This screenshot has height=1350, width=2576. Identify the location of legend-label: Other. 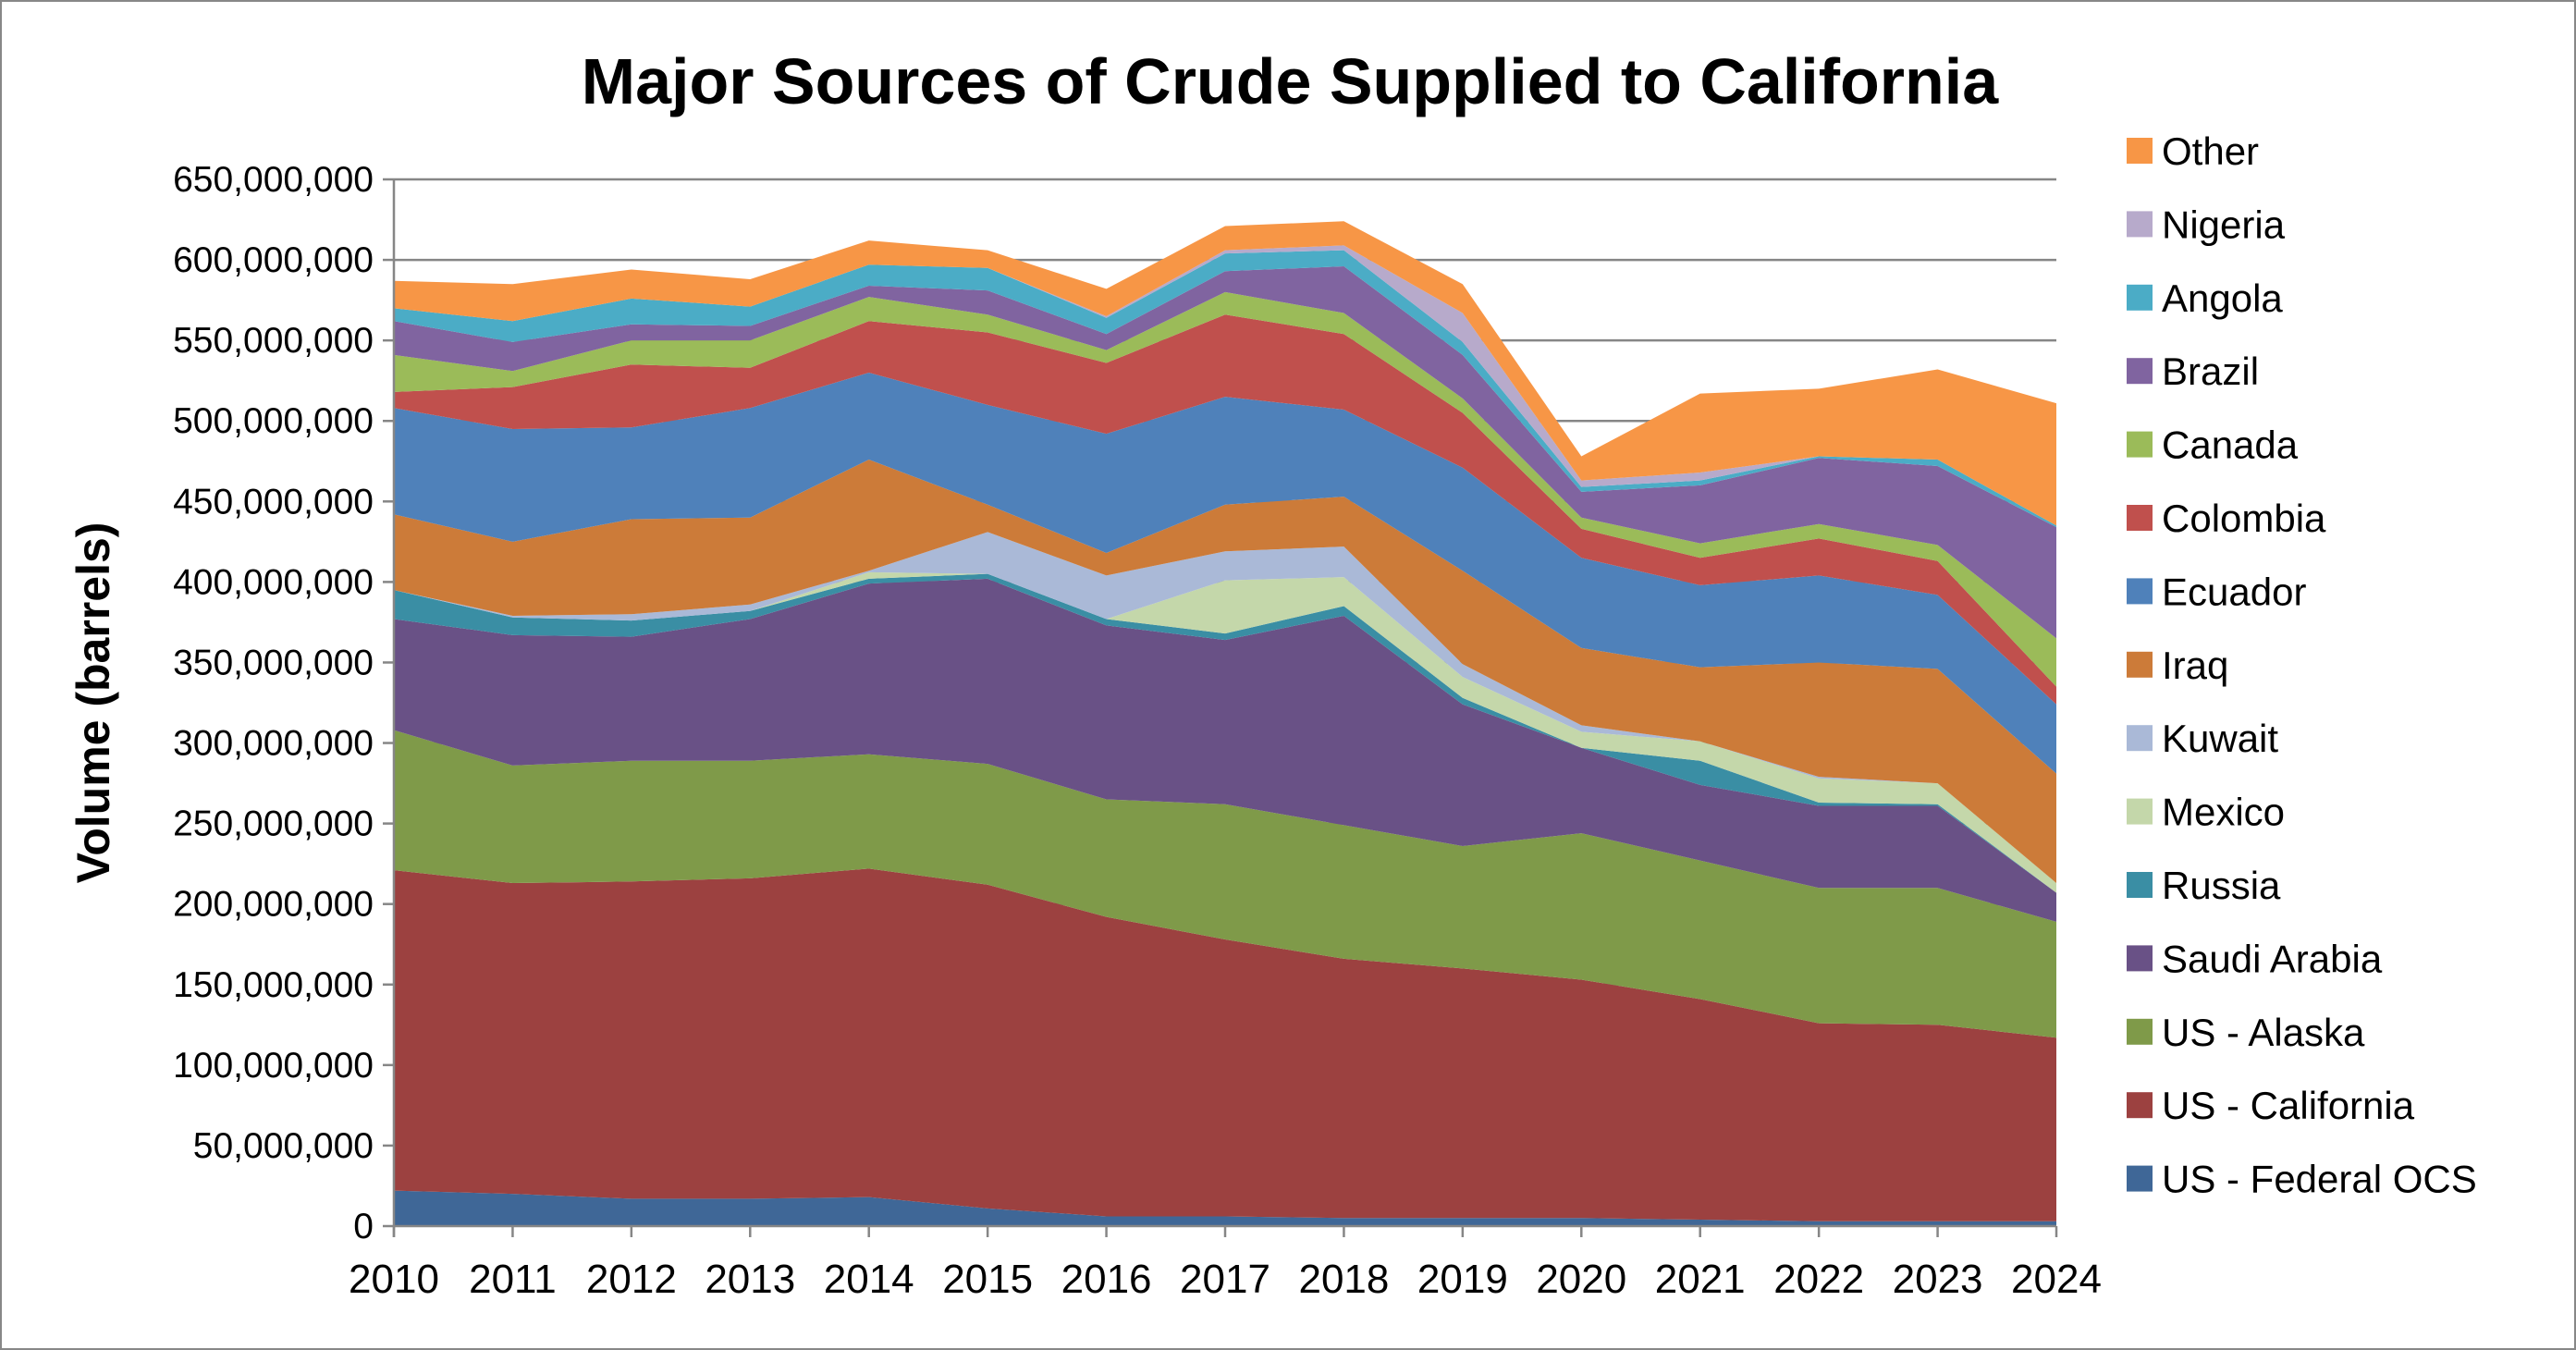
(2210, 151).